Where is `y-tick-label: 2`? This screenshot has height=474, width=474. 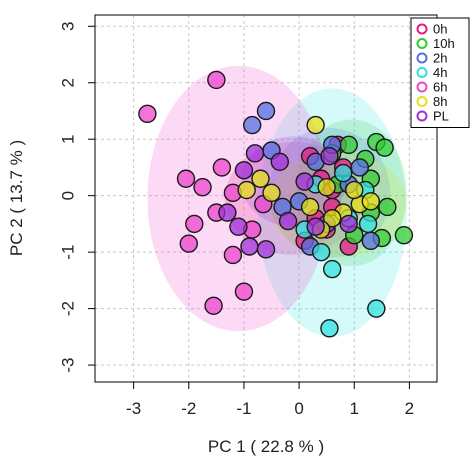
y-tick-label: 2 is located at coordinates (67, 82).